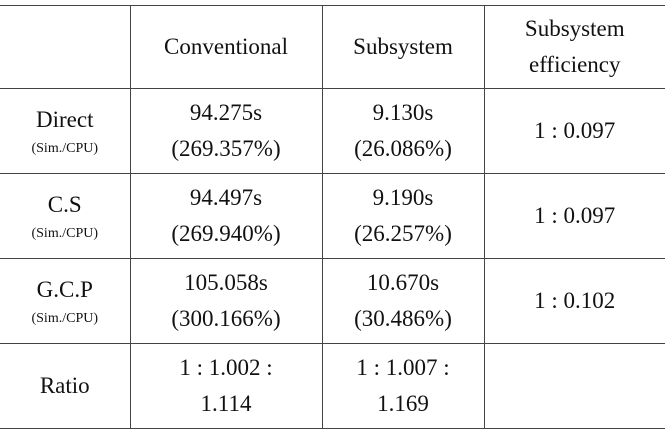 The image size is (665, 429). I want to click on value-cell: 94.497s(269.940%), so click(226, 216).